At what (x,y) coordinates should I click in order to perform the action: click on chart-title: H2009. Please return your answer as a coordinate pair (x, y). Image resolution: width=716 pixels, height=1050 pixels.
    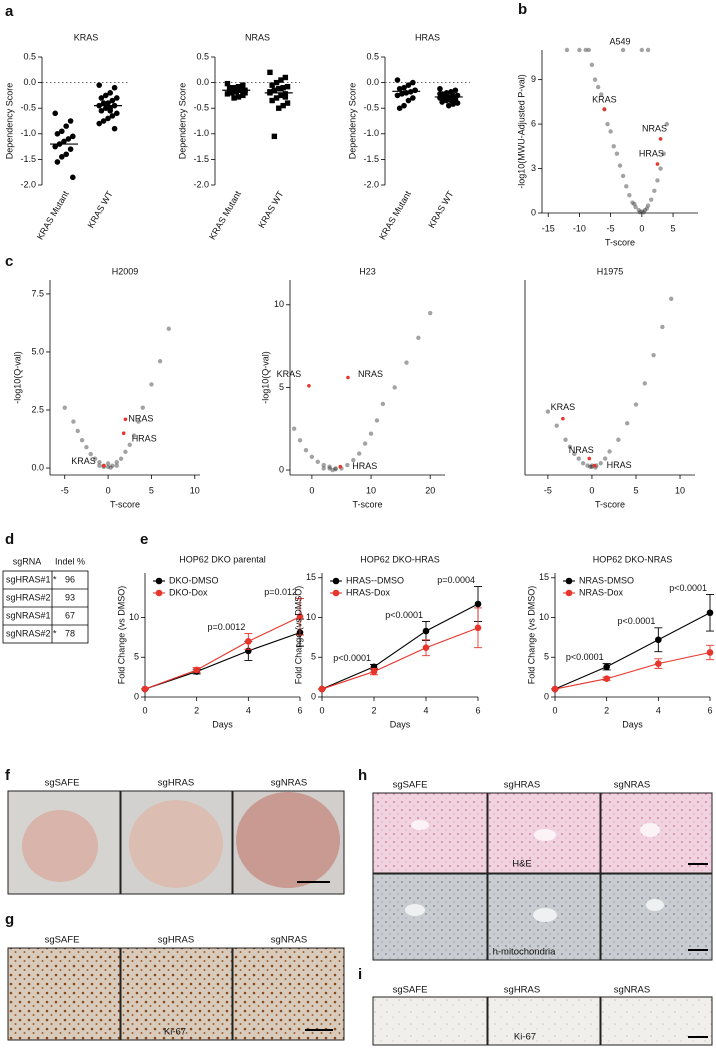
    Looking at the image, I should click on (125, 271).